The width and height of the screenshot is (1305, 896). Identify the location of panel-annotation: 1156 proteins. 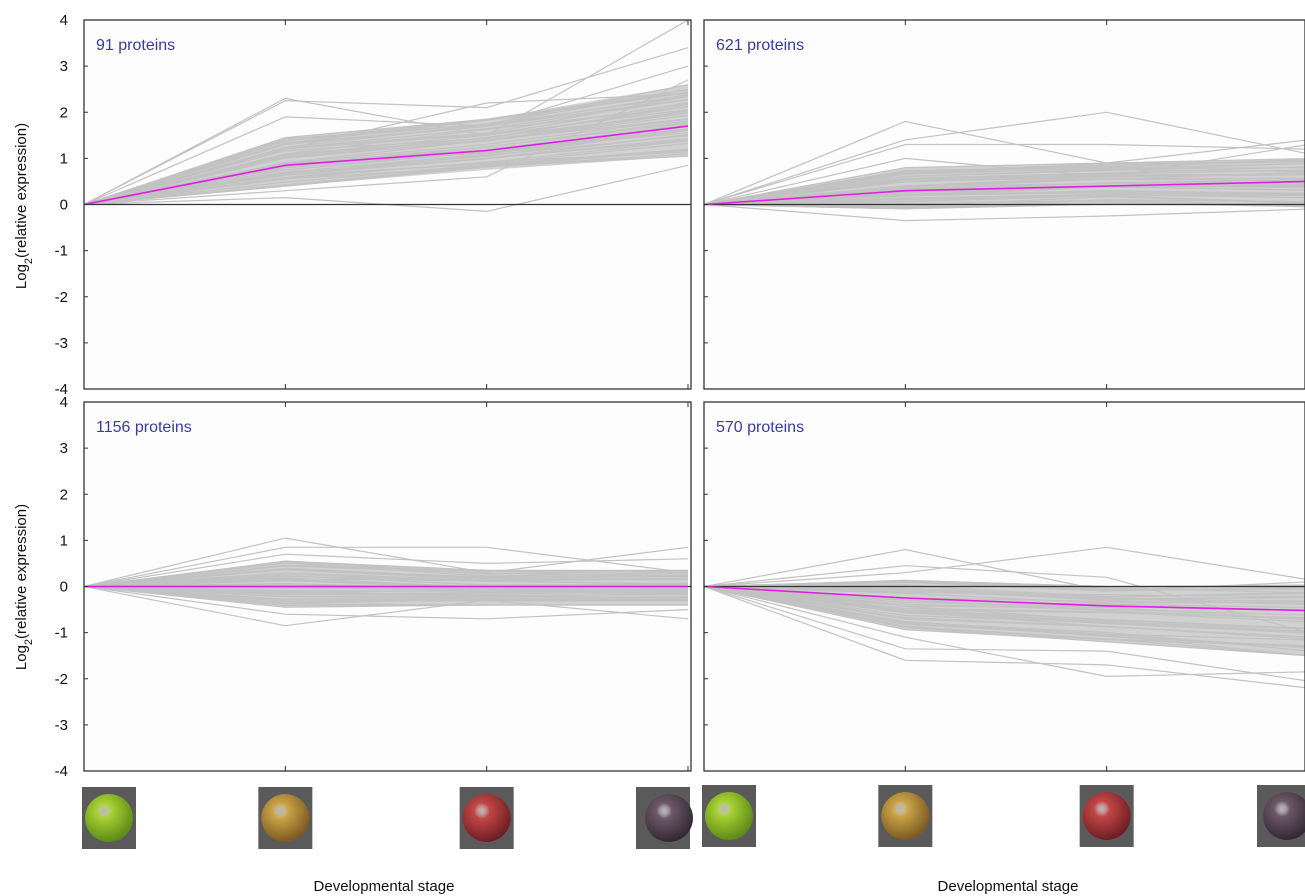
(144, 427).